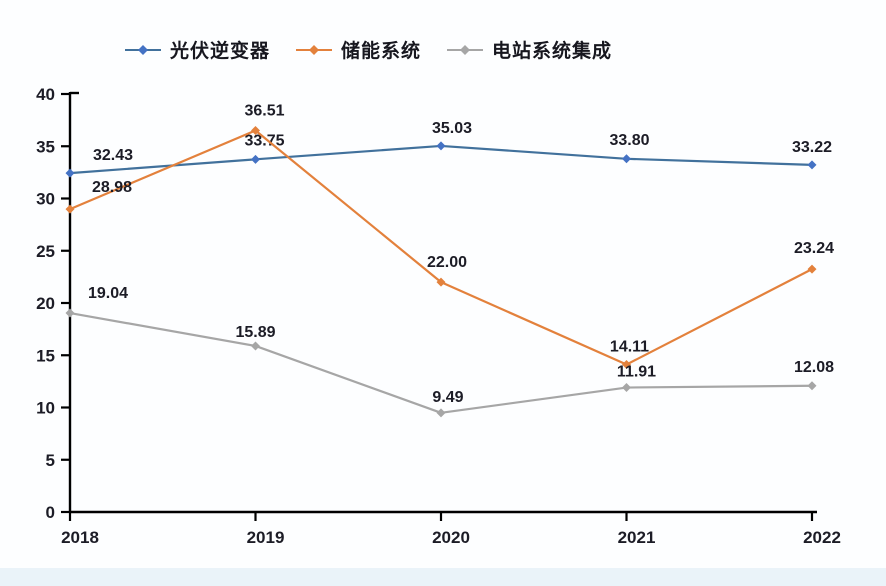 Image resolution: width=886 pixels, height=586 pixels. I want to click on value-label: 35.03, so click(452, 128).